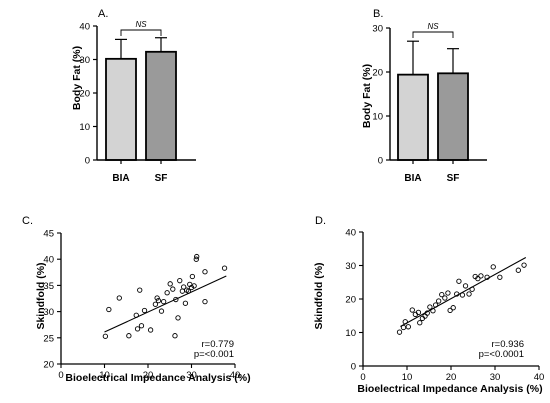  Describe the element at coordinates (453, 116) in the screenshot. I see `bar-sf-b` at that location.